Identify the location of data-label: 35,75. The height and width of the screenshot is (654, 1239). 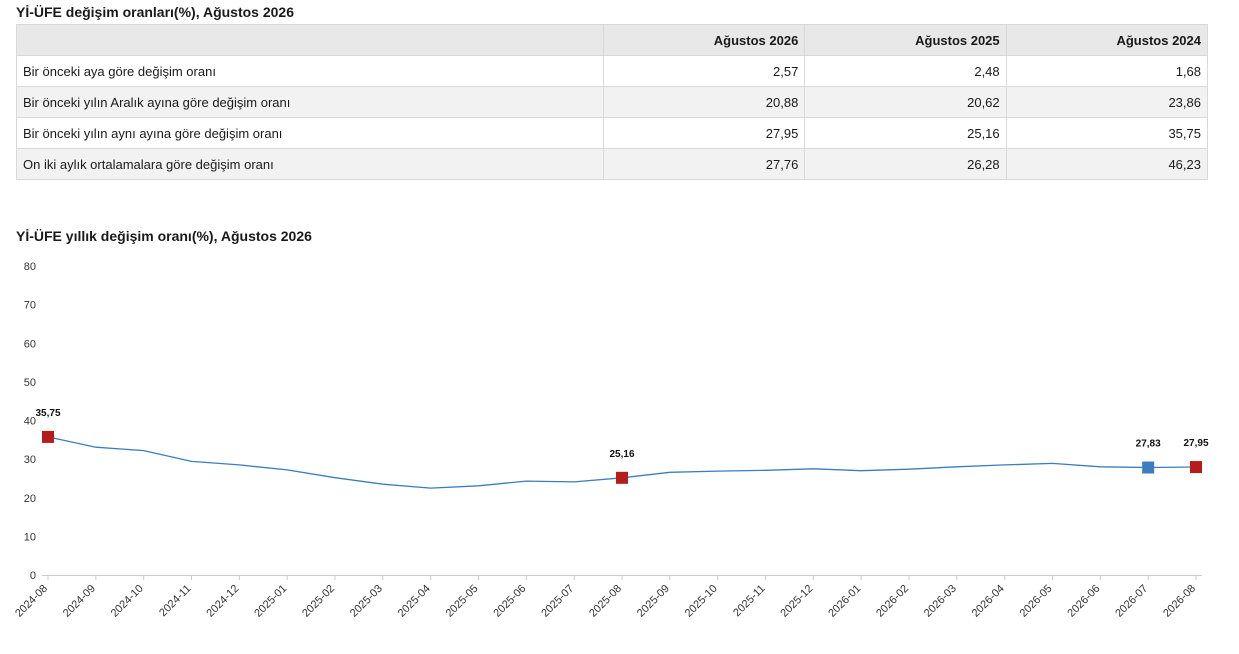
(47, 413).